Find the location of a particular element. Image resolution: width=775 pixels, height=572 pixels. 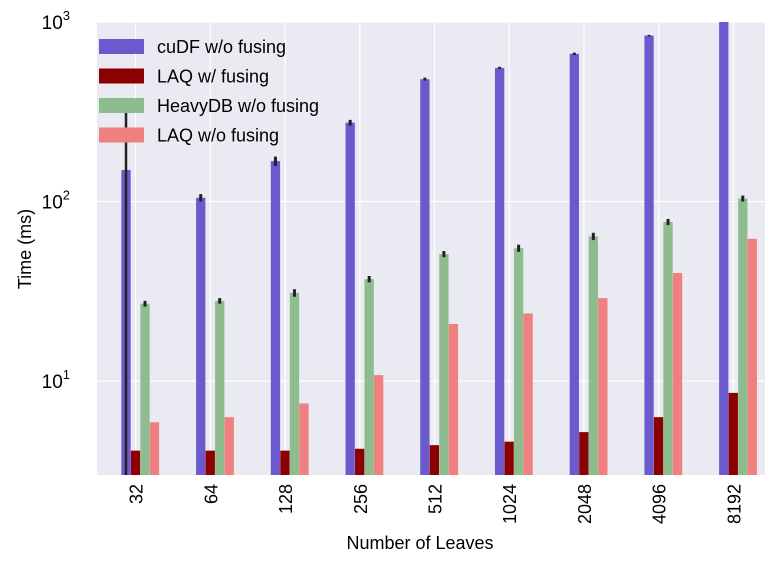

legend-label: cuDF w/o fusing is located at coordinates (221, 47).